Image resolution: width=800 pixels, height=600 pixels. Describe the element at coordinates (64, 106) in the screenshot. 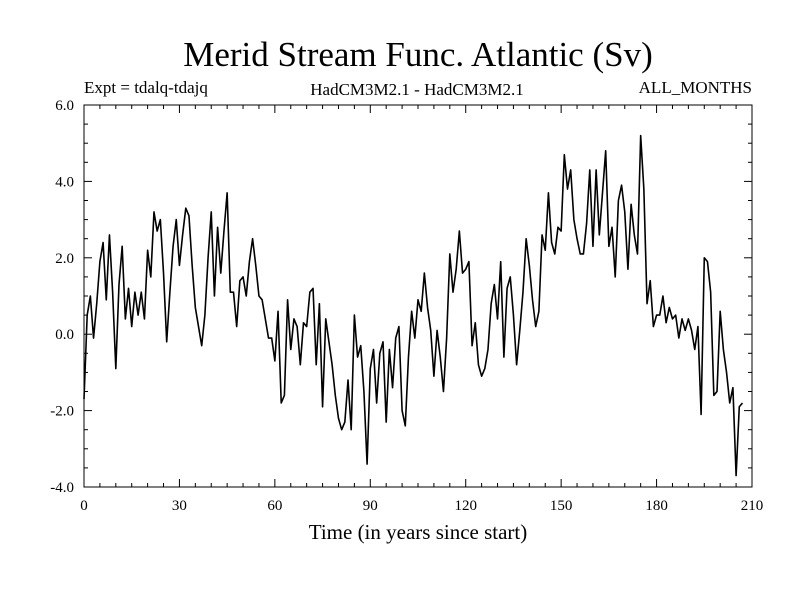

I see `y-tick-label: 6.0` at that location.